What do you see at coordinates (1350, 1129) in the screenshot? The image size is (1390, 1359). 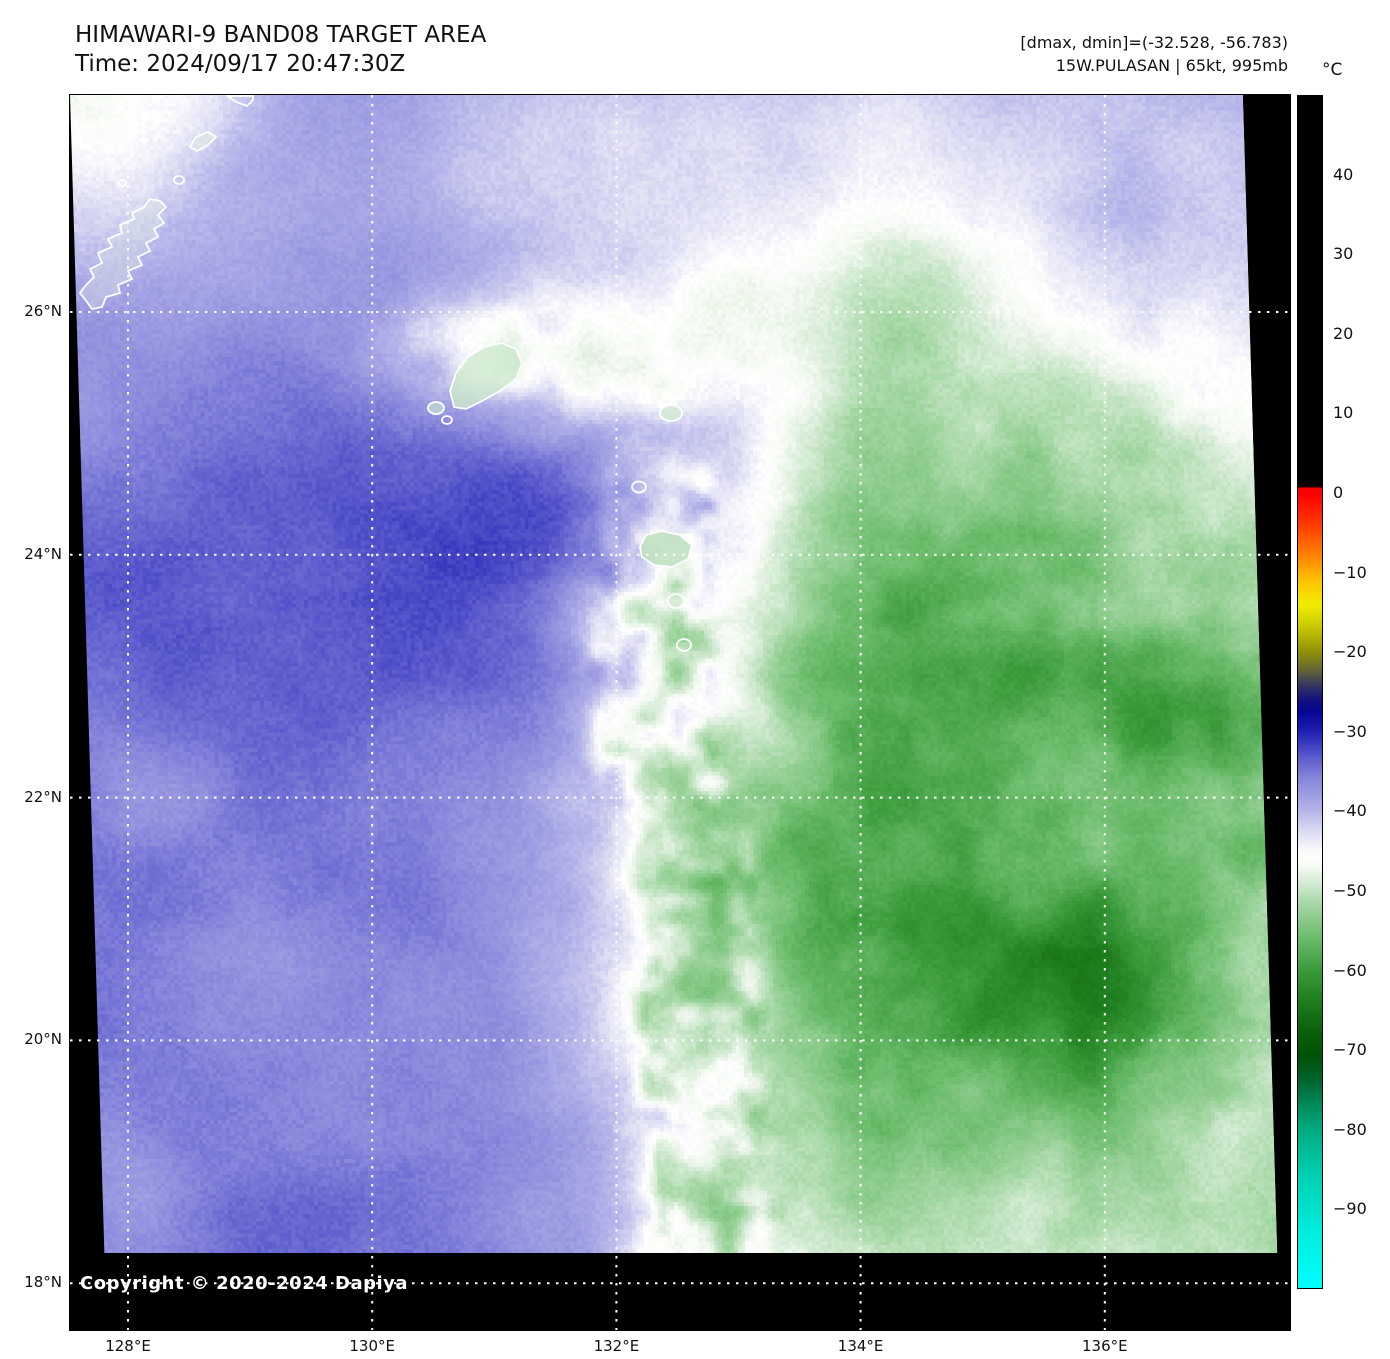 I see `colorbar-tick--80: −80` at bounding box center [1350, 1129].